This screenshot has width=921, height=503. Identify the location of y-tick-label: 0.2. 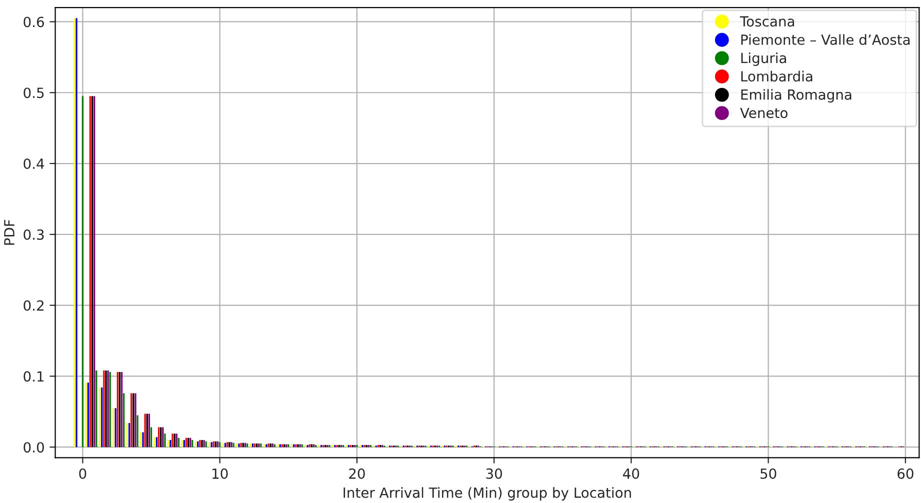
(34, 305).